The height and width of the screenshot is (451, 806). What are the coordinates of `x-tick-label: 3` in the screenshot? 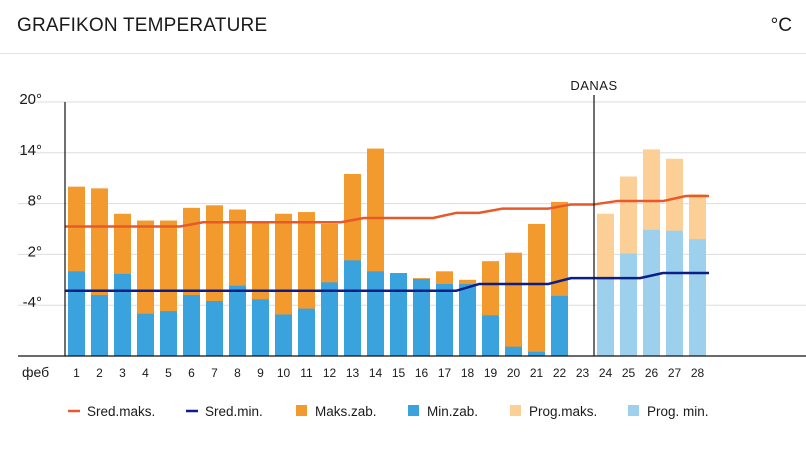 It's located at (122, 373).